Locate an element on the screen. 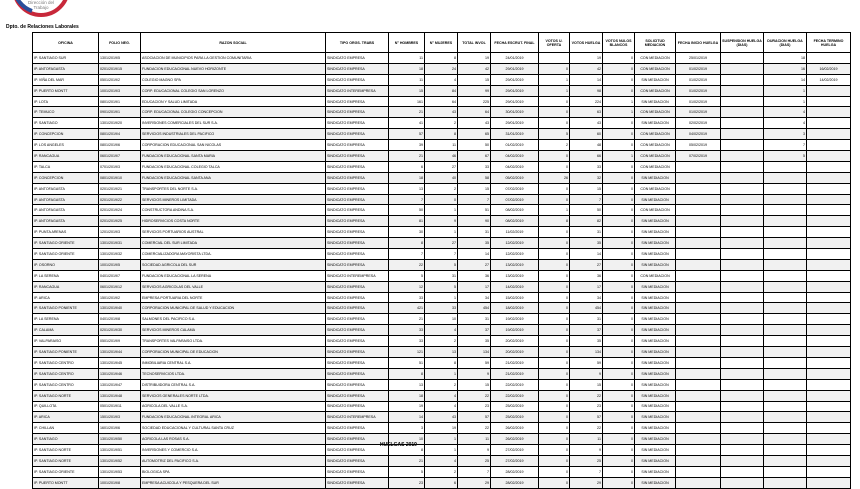  column-header: FECHA ESCRUT. FINAL is located at coordinates (514, 42).